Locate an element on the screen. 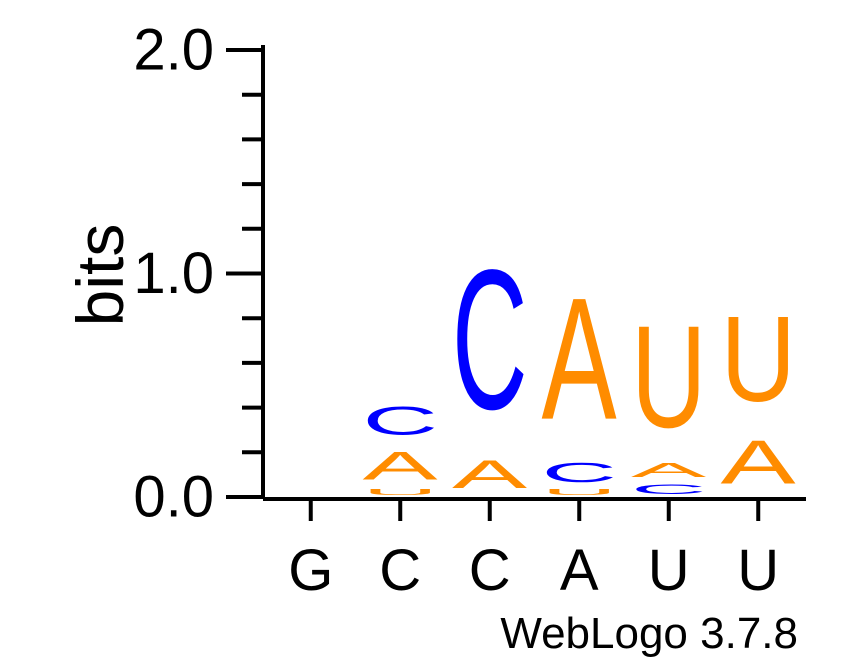 The height and width of the screenshot is (667, 850). x-tick-label: A is located at coordinates (579, 570).